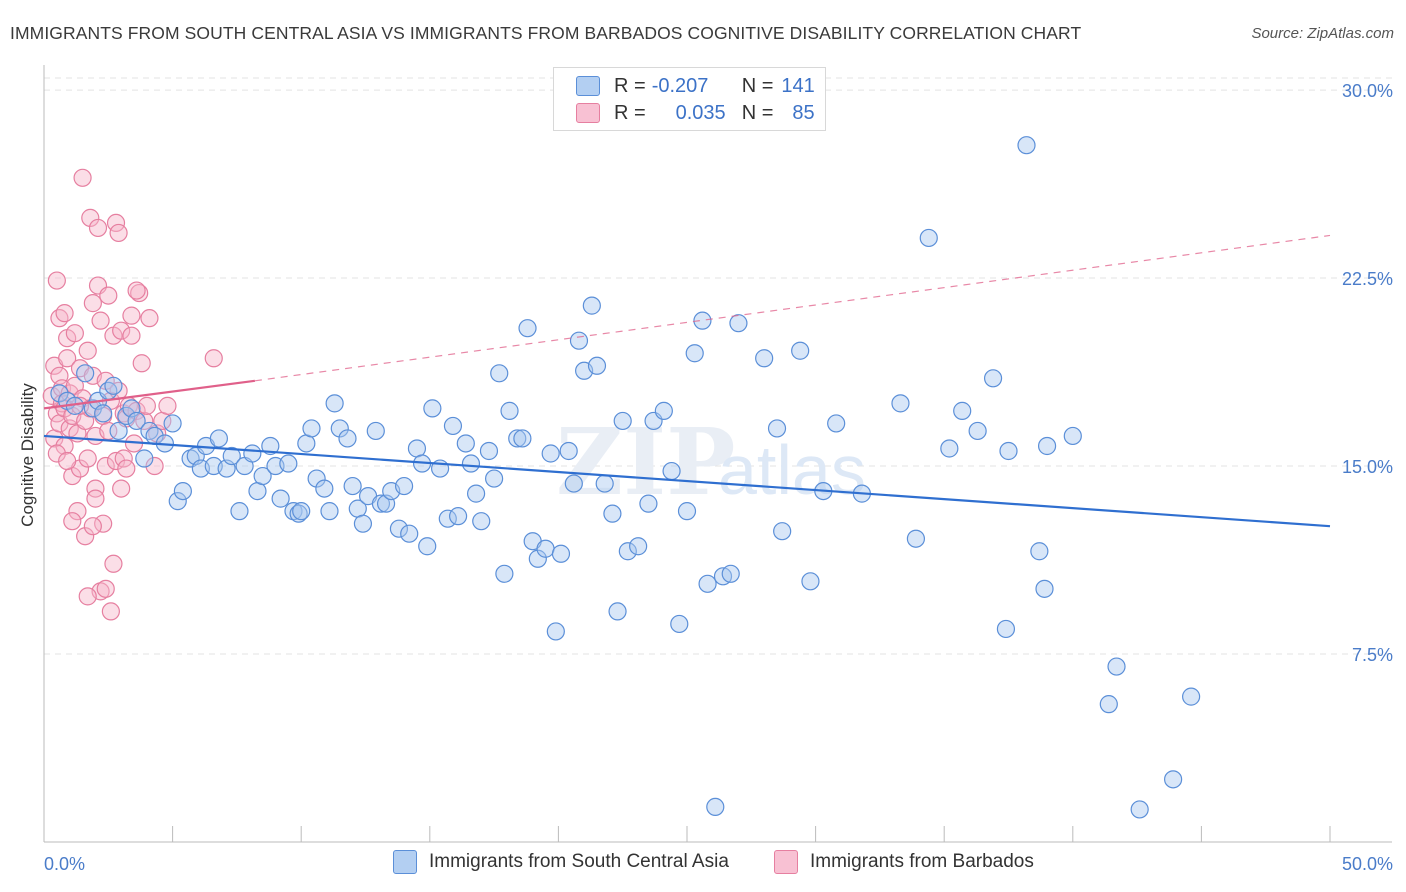  What do you see at coordinates (792, 308) in the screenshot?
I see `barbados-trend-extension` at bounding box center [792, 308].